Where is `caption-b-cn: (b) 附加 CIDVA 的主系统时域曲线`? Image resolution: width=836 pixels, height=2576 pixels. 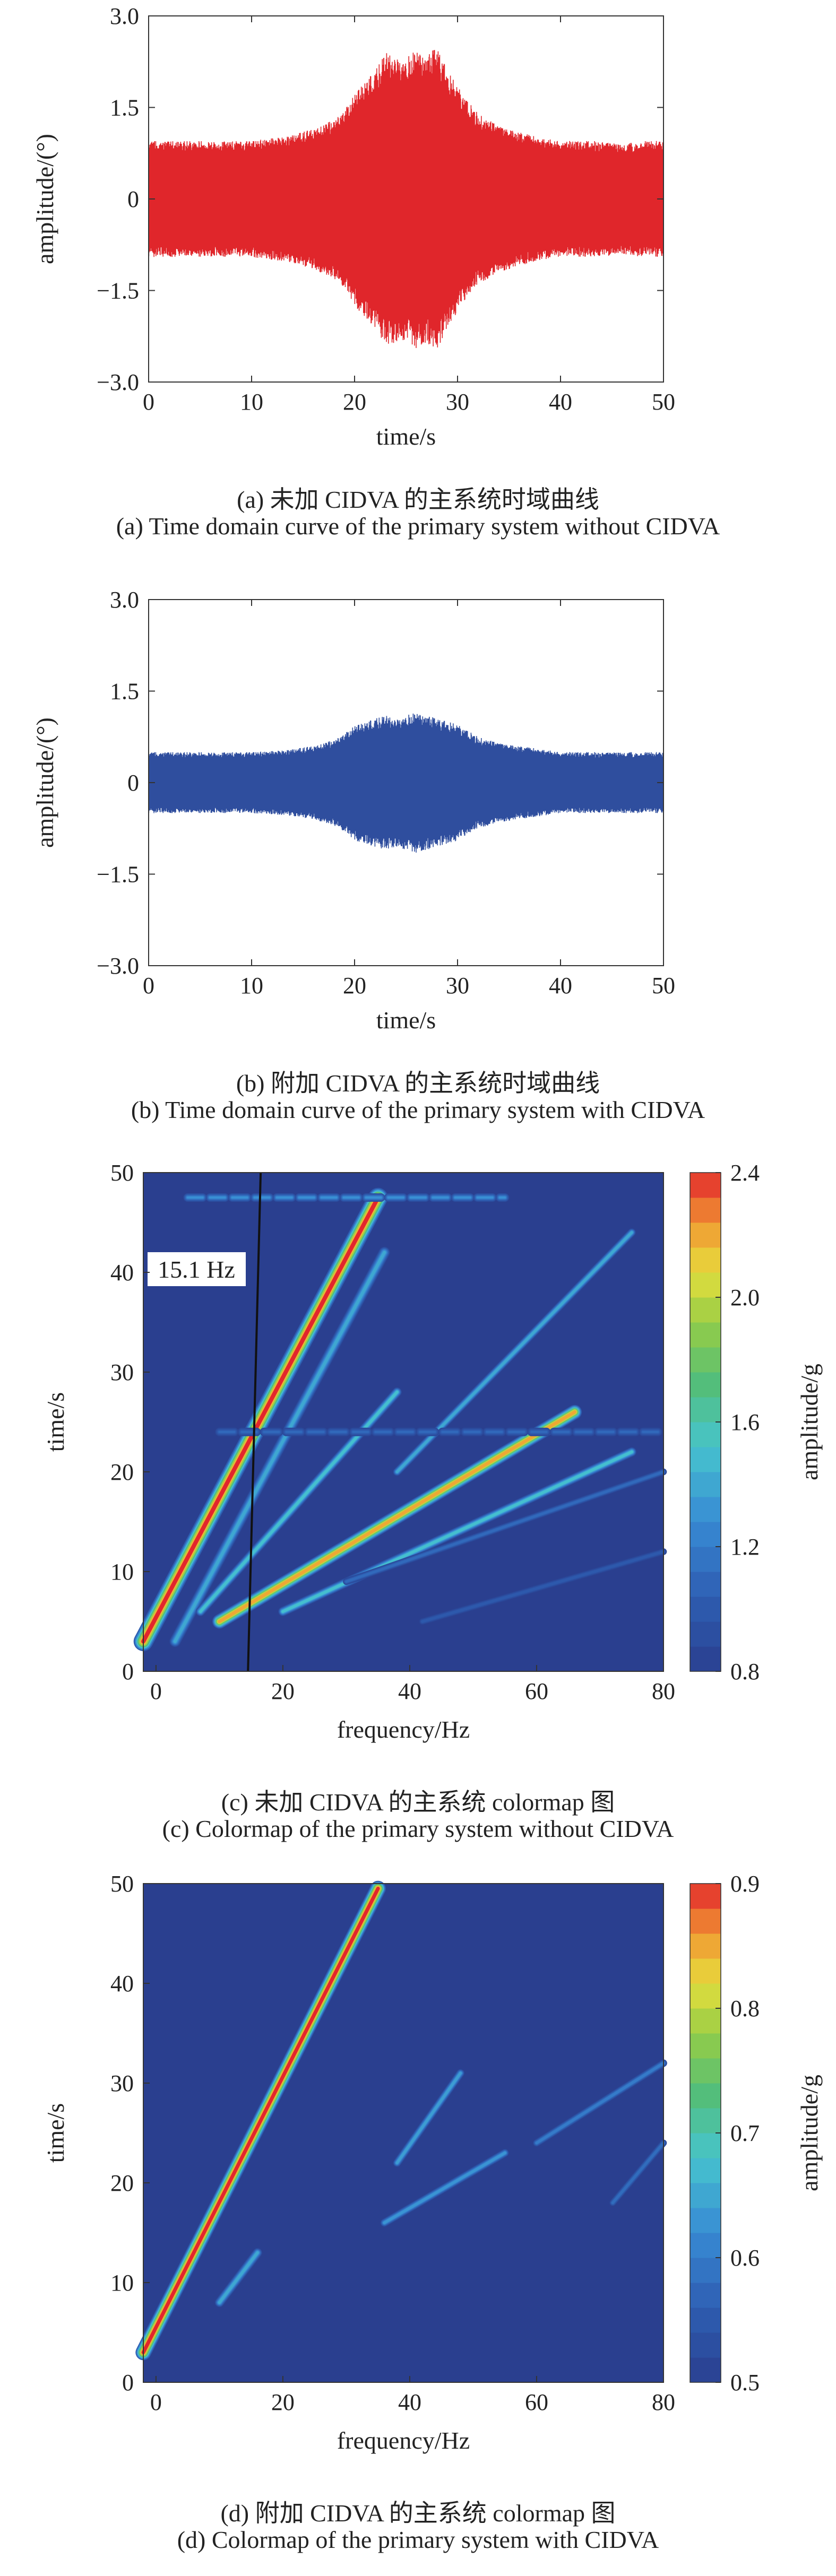
caption-b-cn: (b) 附加 CIDVA 的主系统时域曲线 is located at coordinates (418, 1083).